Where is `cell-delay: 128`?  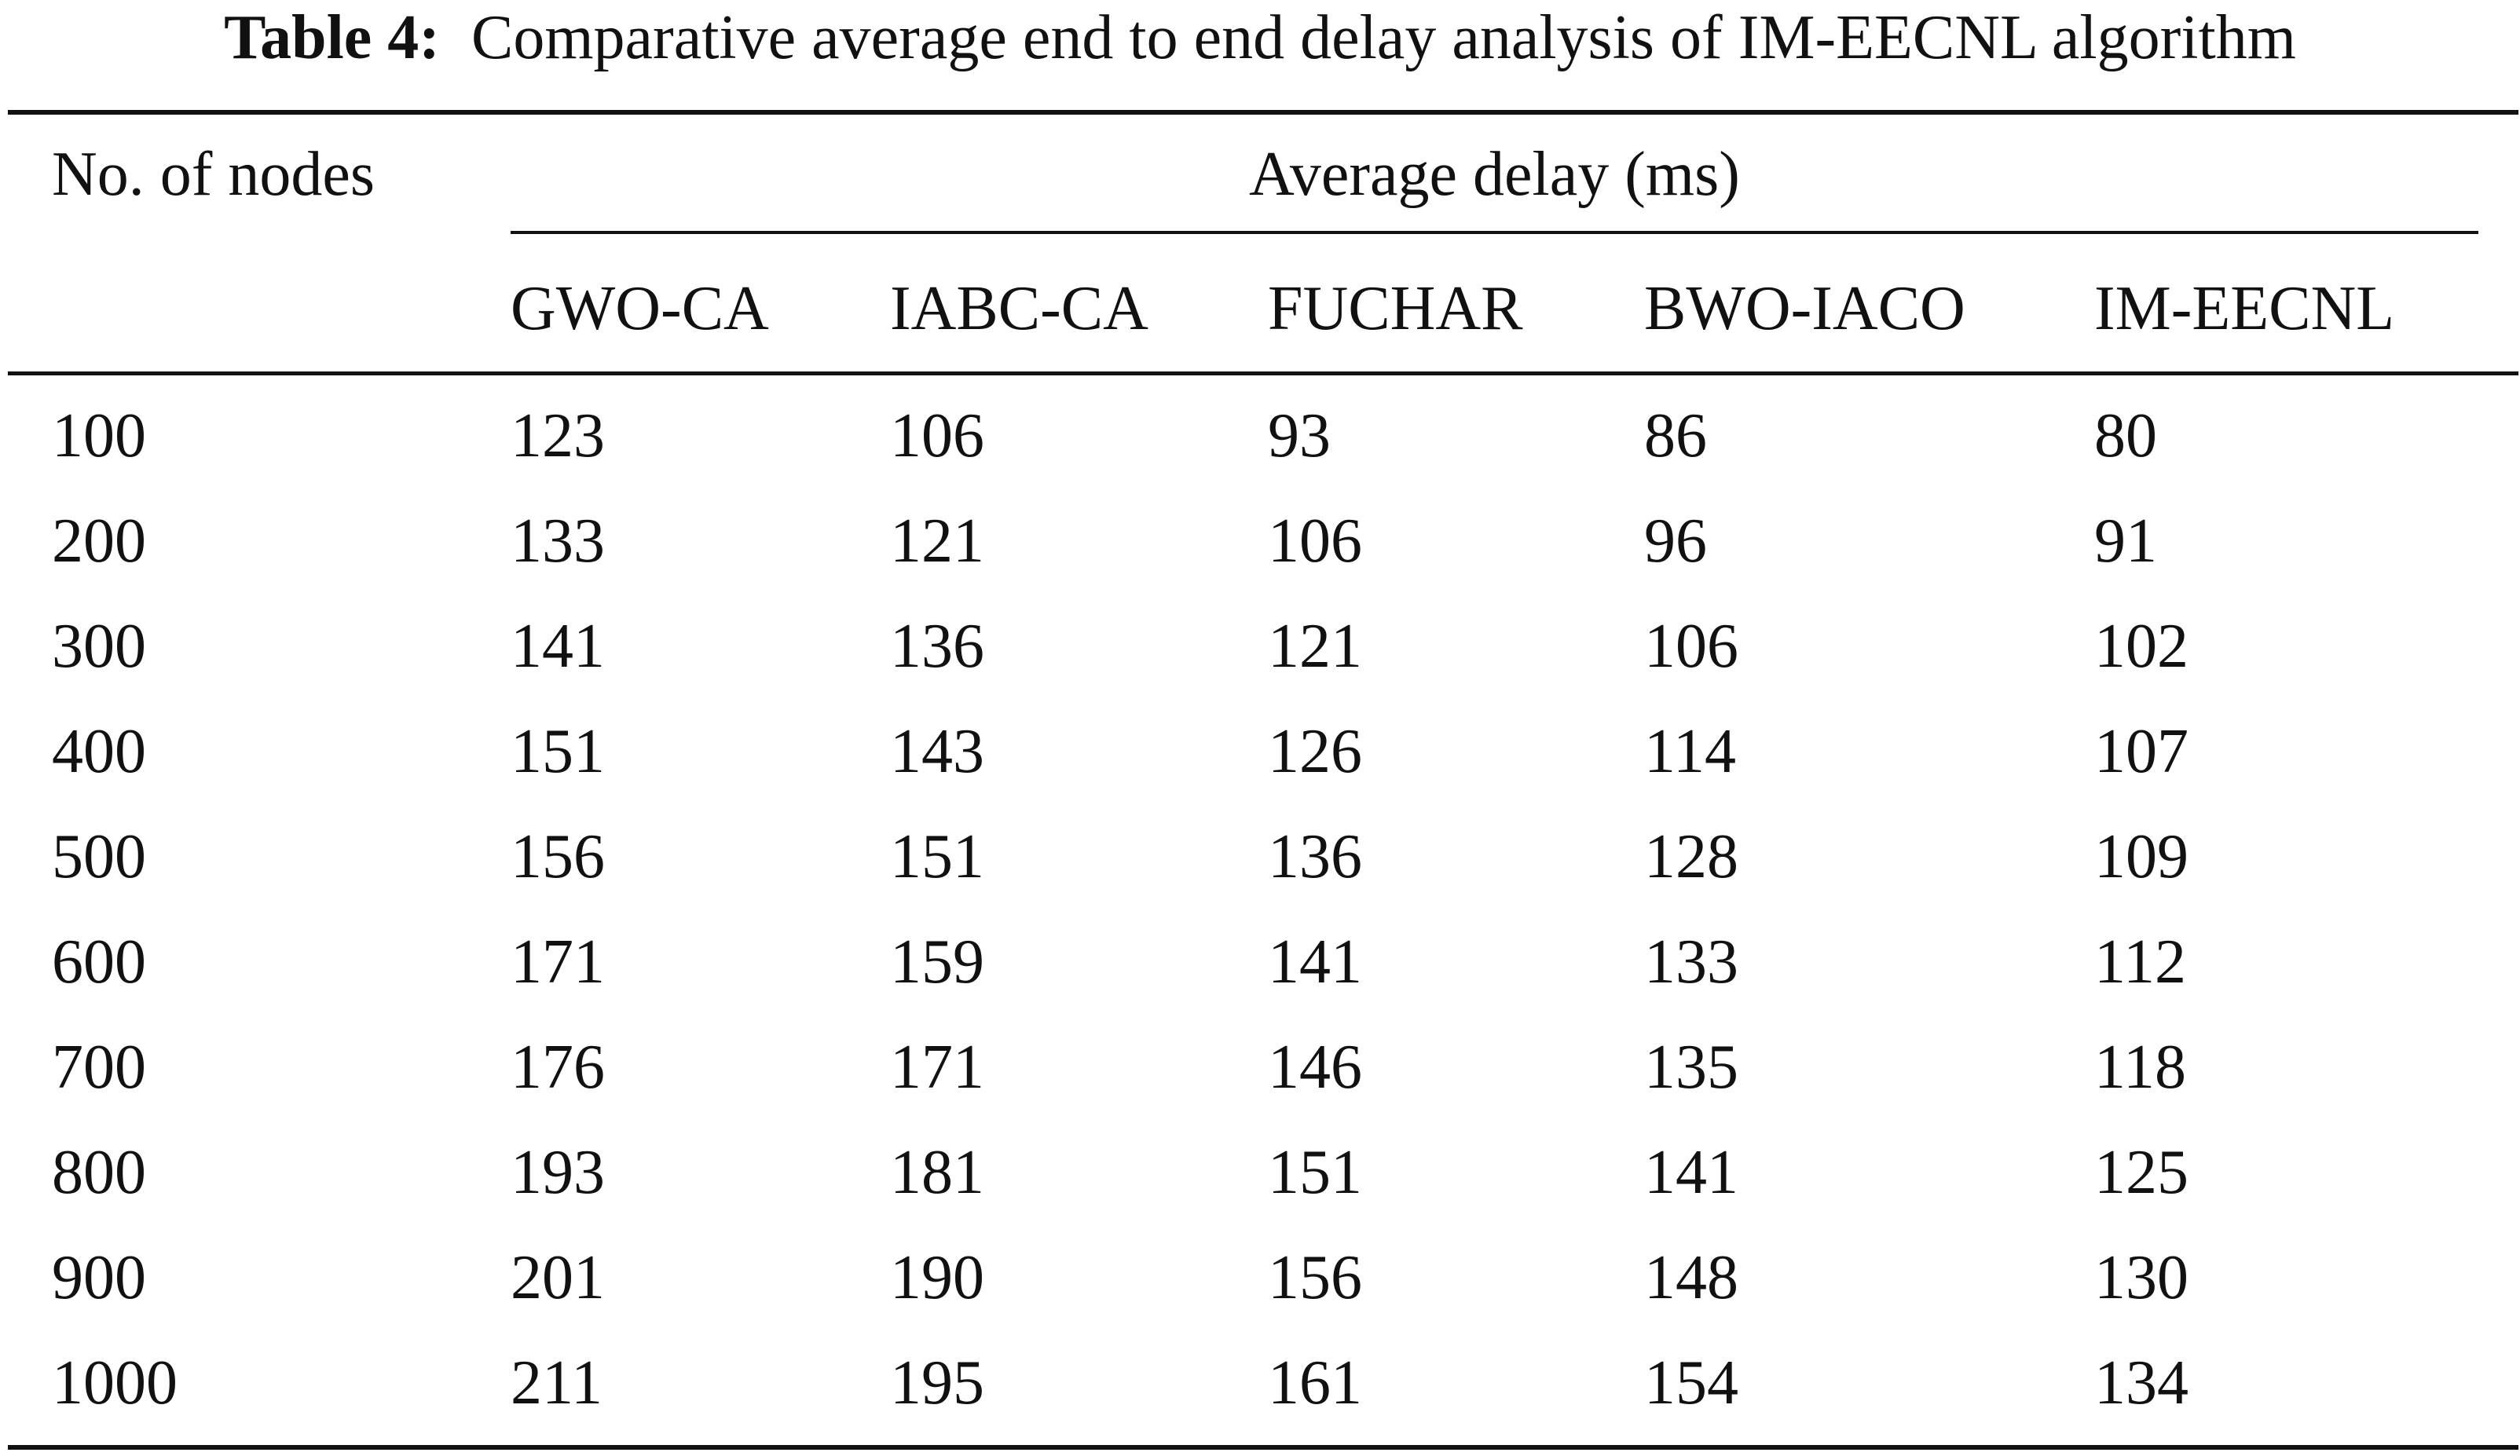
cell-delay: 128 is located at coordinates (1691, 856).